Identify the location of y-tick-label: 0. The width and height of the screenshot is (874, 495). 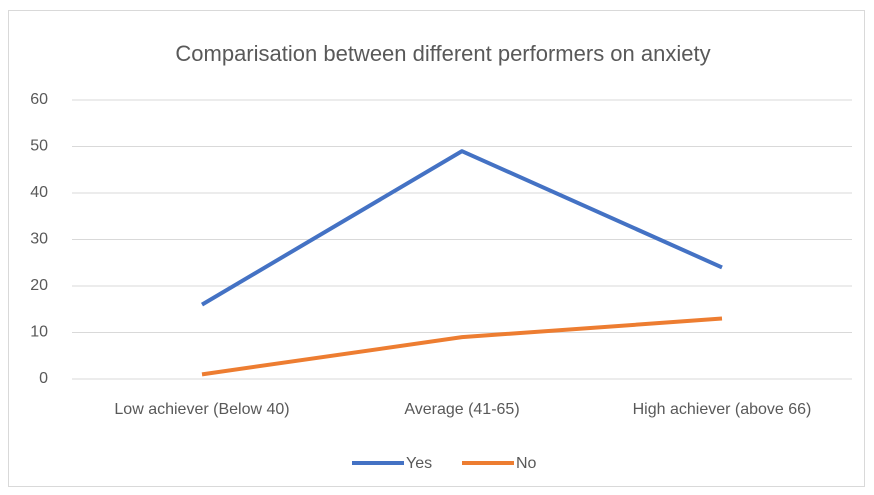
(43, 378).